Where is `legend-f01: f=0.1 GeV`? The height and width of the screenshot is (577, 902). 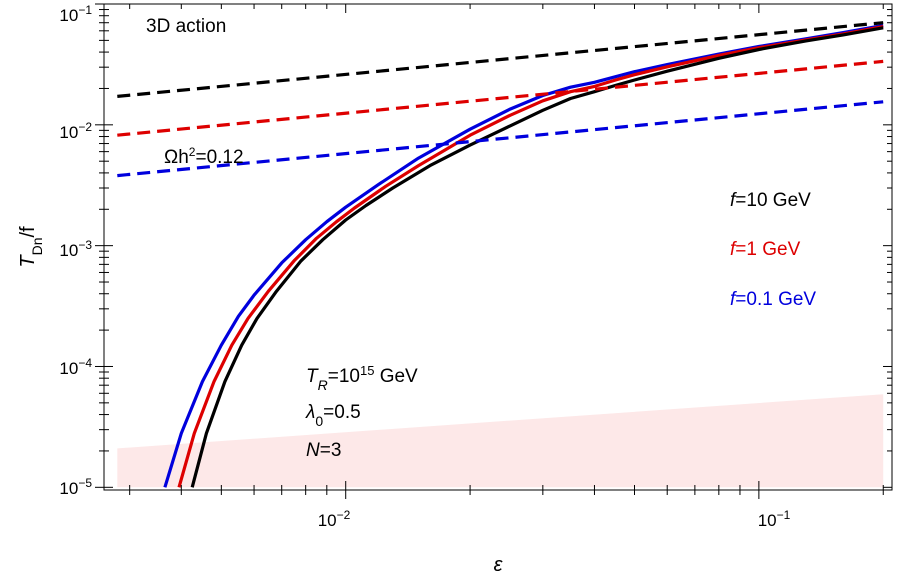
legend-f01: f=0.1 GeV is located at coordinates (773, 299).